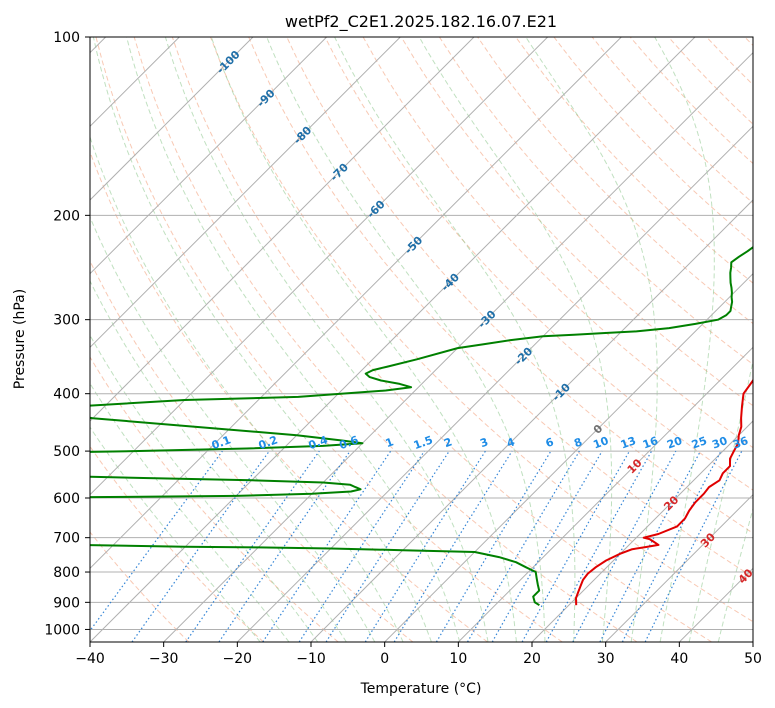  What do you see at coordinates (740, 443) in the screenshot?
I see `mixing-ratio-label: 36` at bounding box center [740, 443].